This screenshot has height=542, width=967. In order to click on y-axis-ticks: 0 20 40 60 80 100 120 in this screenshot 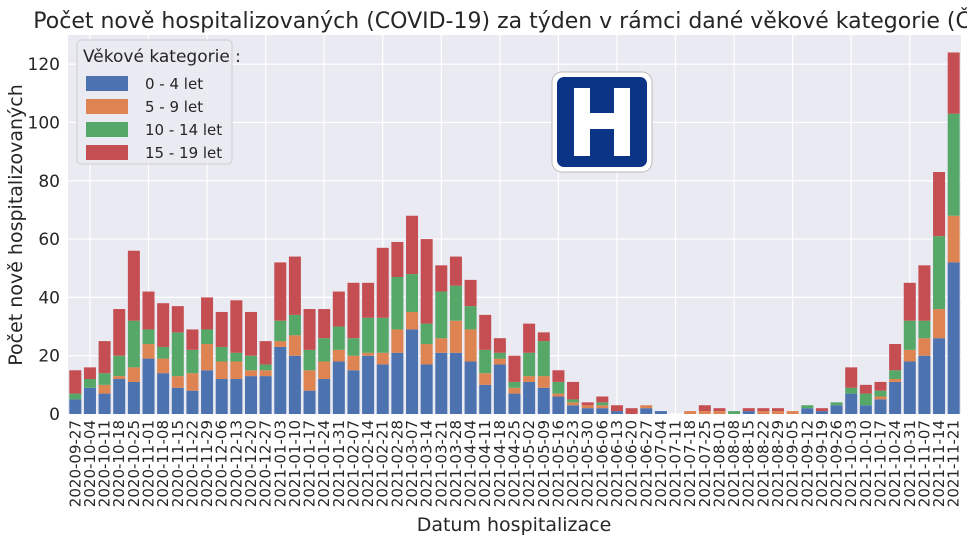, I will do `click(44, 240)`.